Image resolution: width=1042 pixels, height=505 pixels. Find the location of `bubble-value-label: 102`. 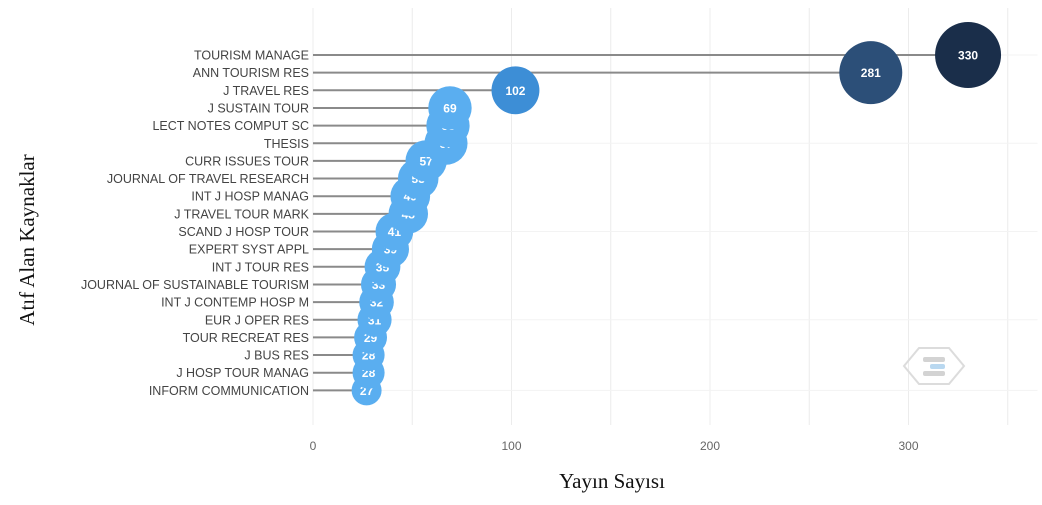

bubble-value-label: 102 is located at coordinates (515, 91).